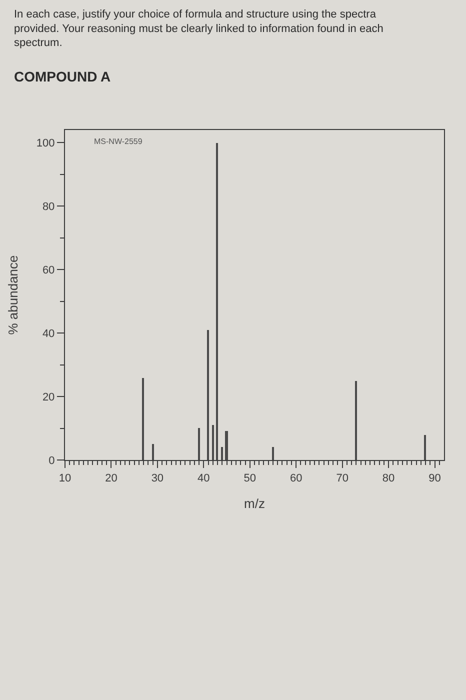  What do you see at coordinates (65, 478) in the screenshot?
I see `x-tick-label: 10` at bounding box center [65, 478].